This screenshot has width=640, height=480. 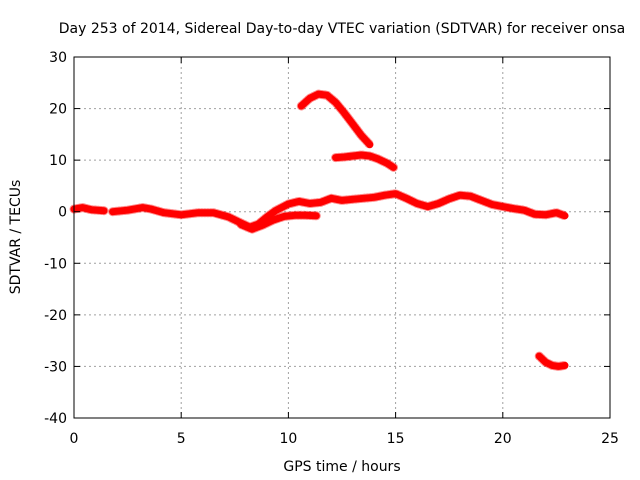 I want to click on y-tick-label: -10, so click(x=55, y=264).